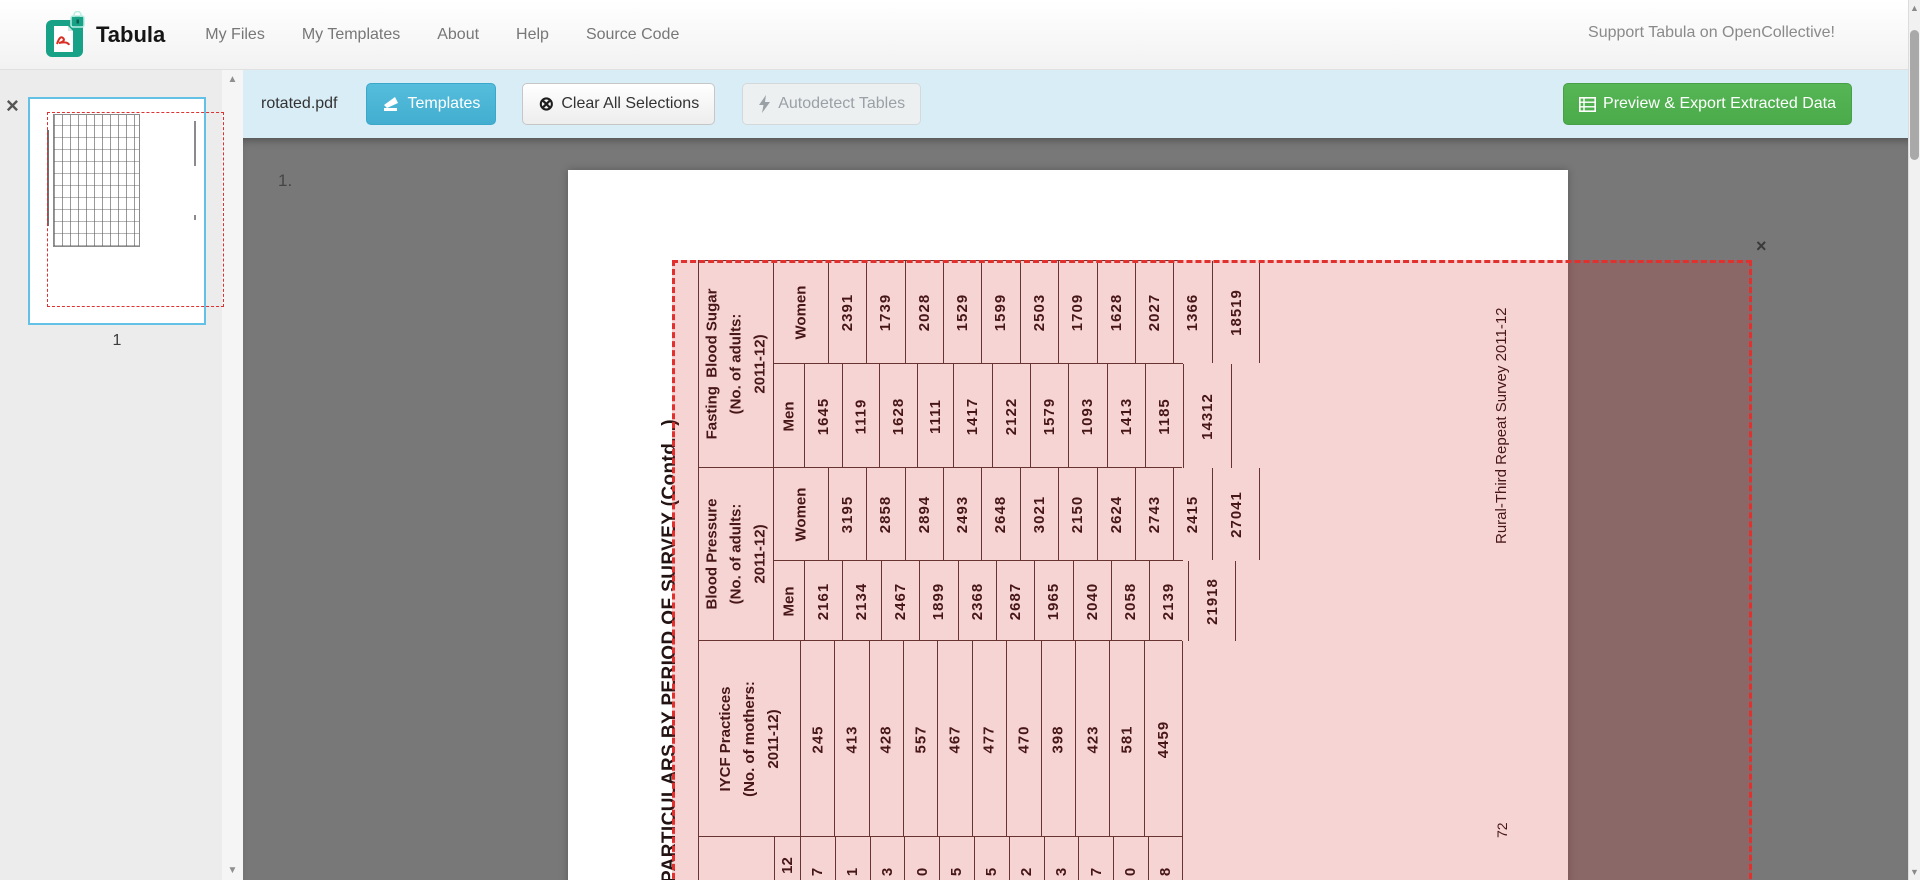  I want to click on thumbnail-table-preview, so click(96, 180).